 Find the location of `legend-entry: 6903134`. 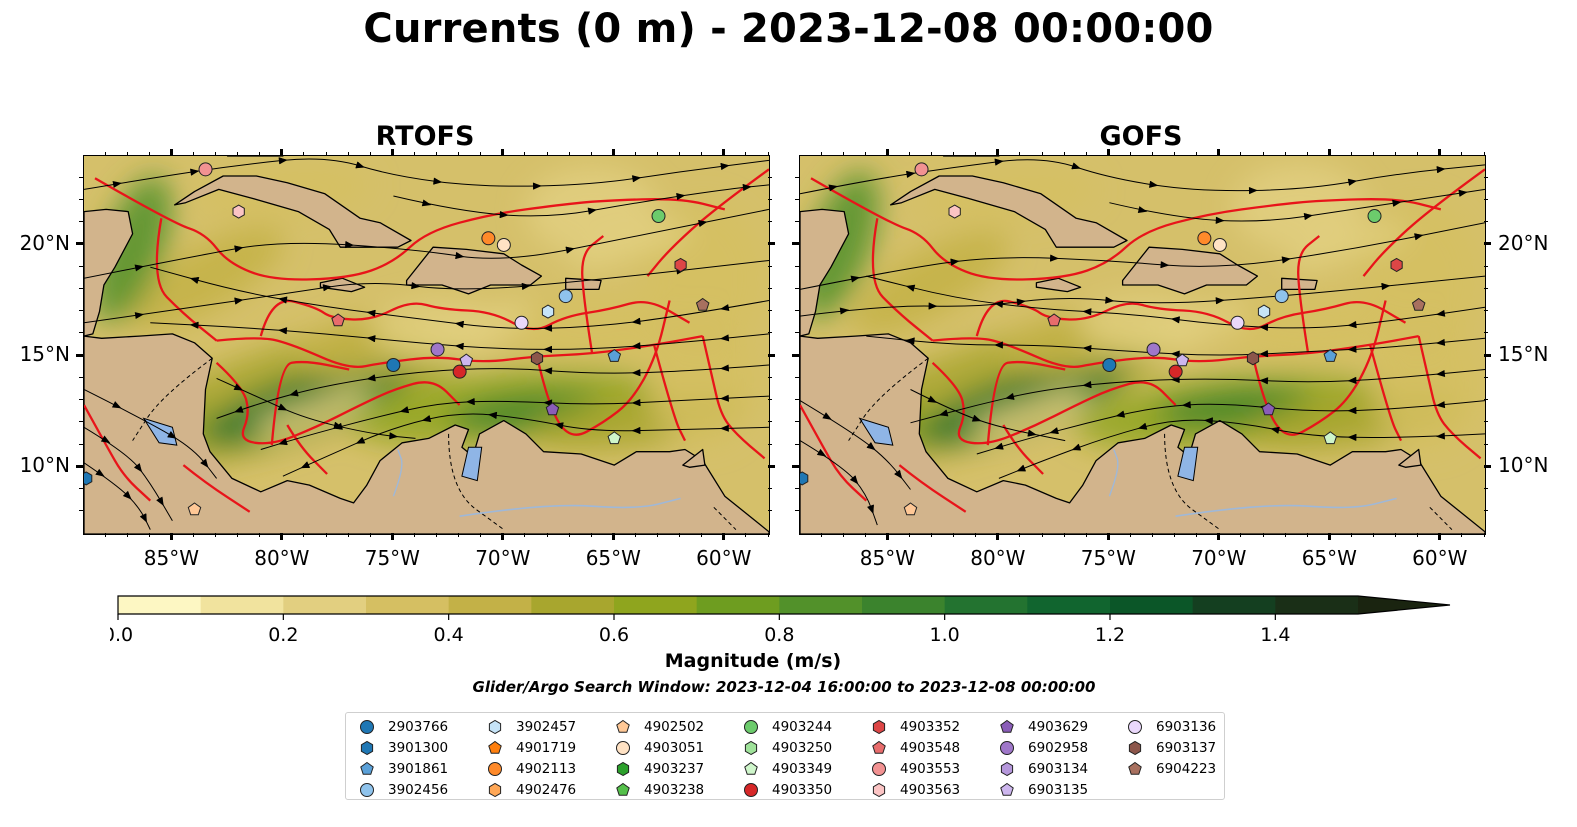

legend-entry: 6903134 is located at coordinates (1043, 769).